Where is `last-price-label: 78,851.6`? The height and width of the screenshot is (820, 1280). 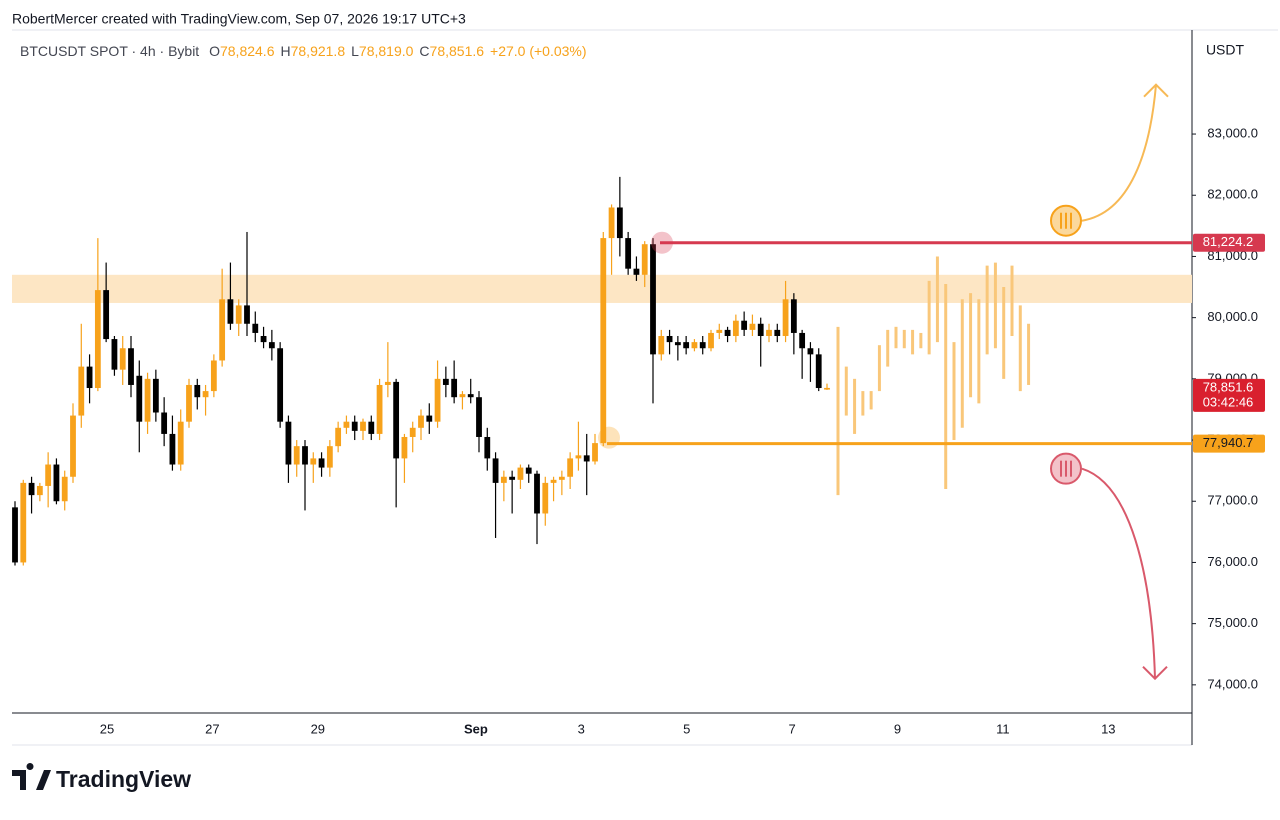
last-price-label: 78,851.6 is located at coordinates (1228, 386).